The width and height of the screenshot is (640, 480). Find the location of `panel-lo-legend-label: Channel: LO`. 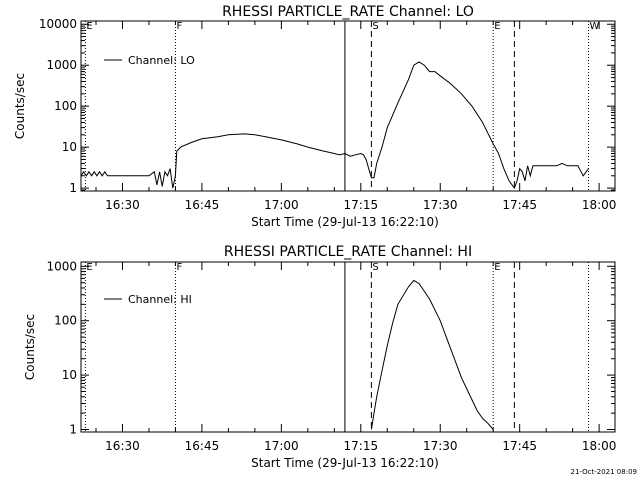

panel-lo-legend-label: Channel: LO is located at coordinates (161, 60).